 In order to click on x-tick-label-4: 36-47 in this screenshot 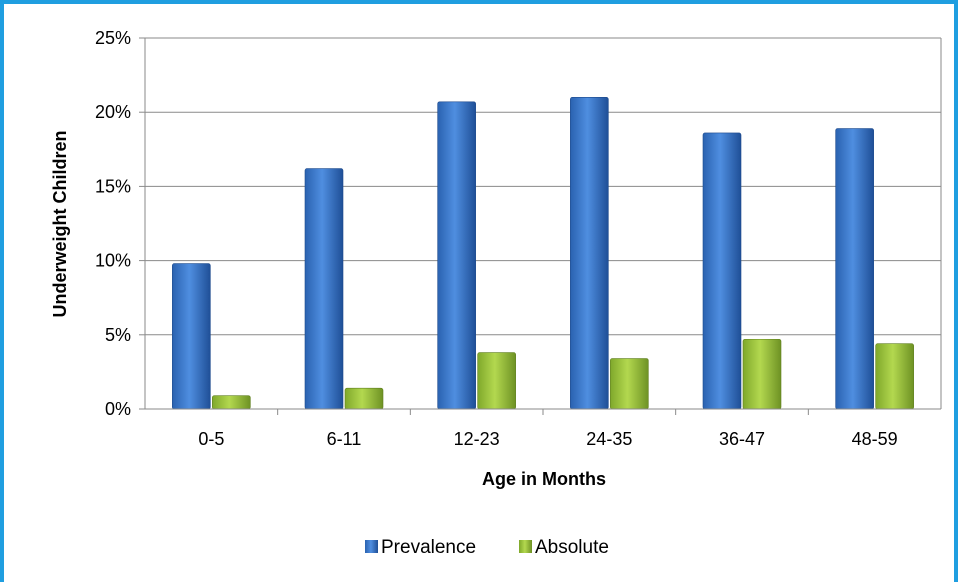, I will do `click(742, 439)`.